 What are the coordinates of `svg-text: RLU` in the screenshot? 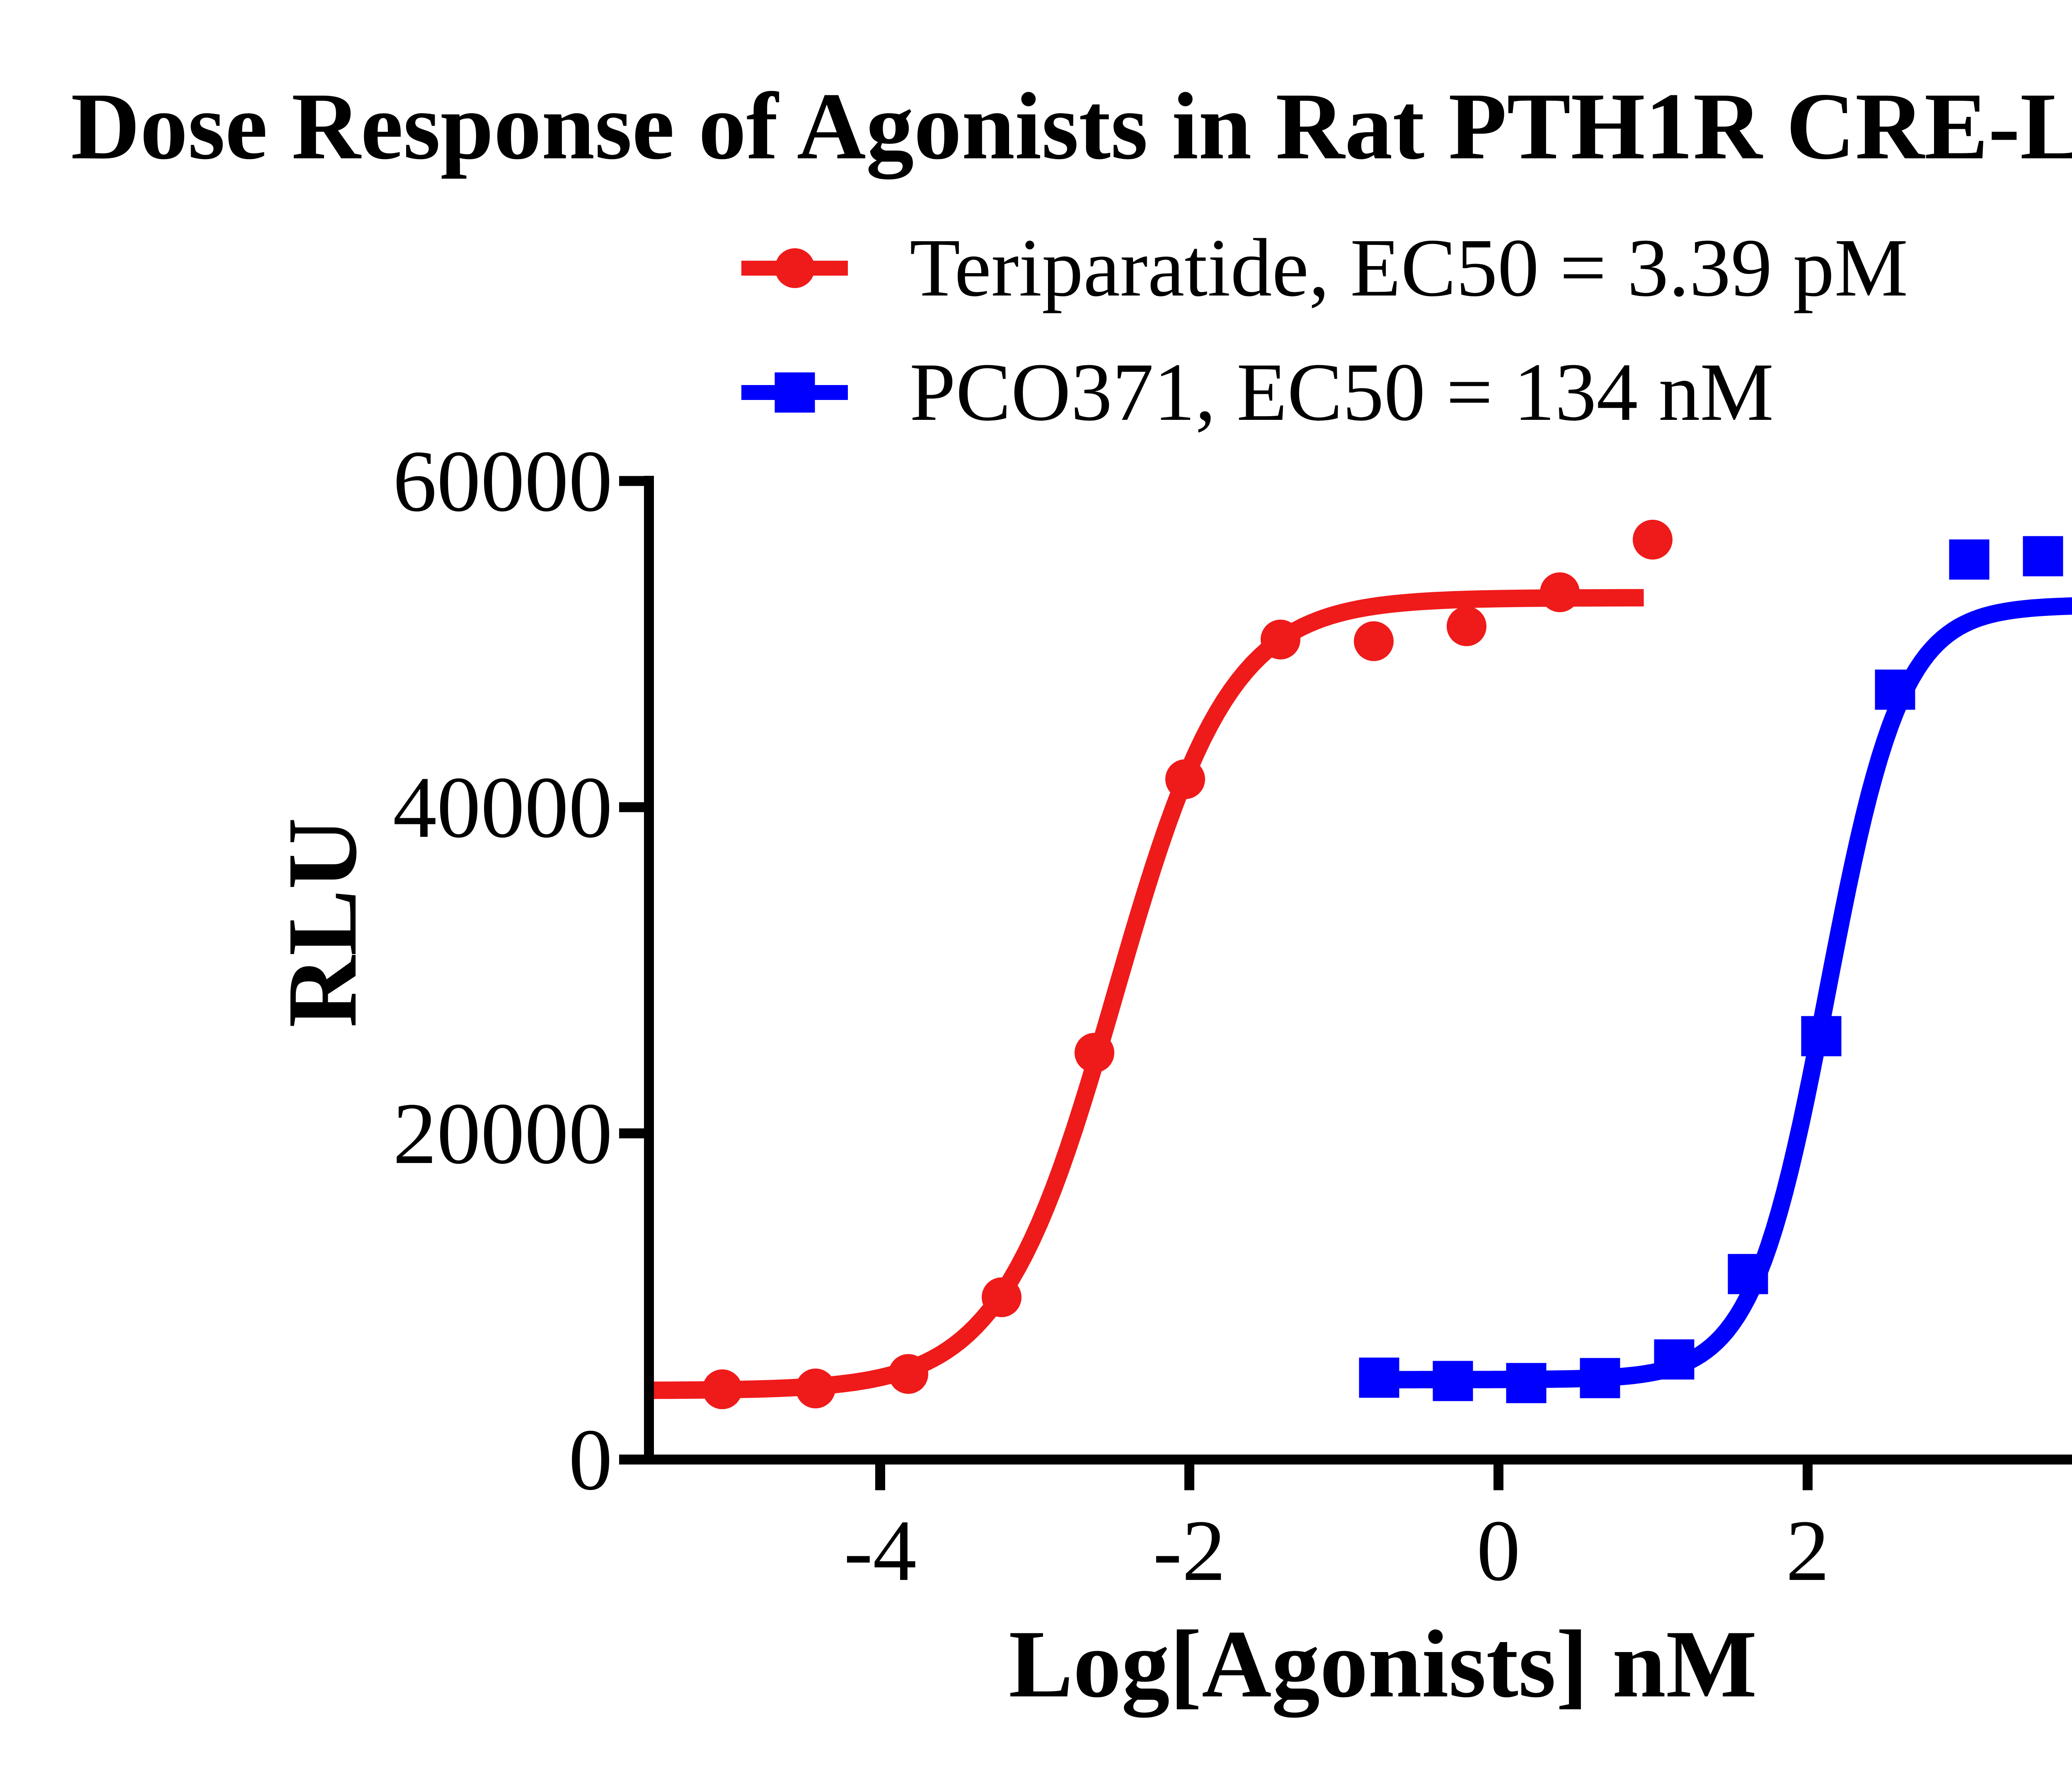 It's located at (322, 923).